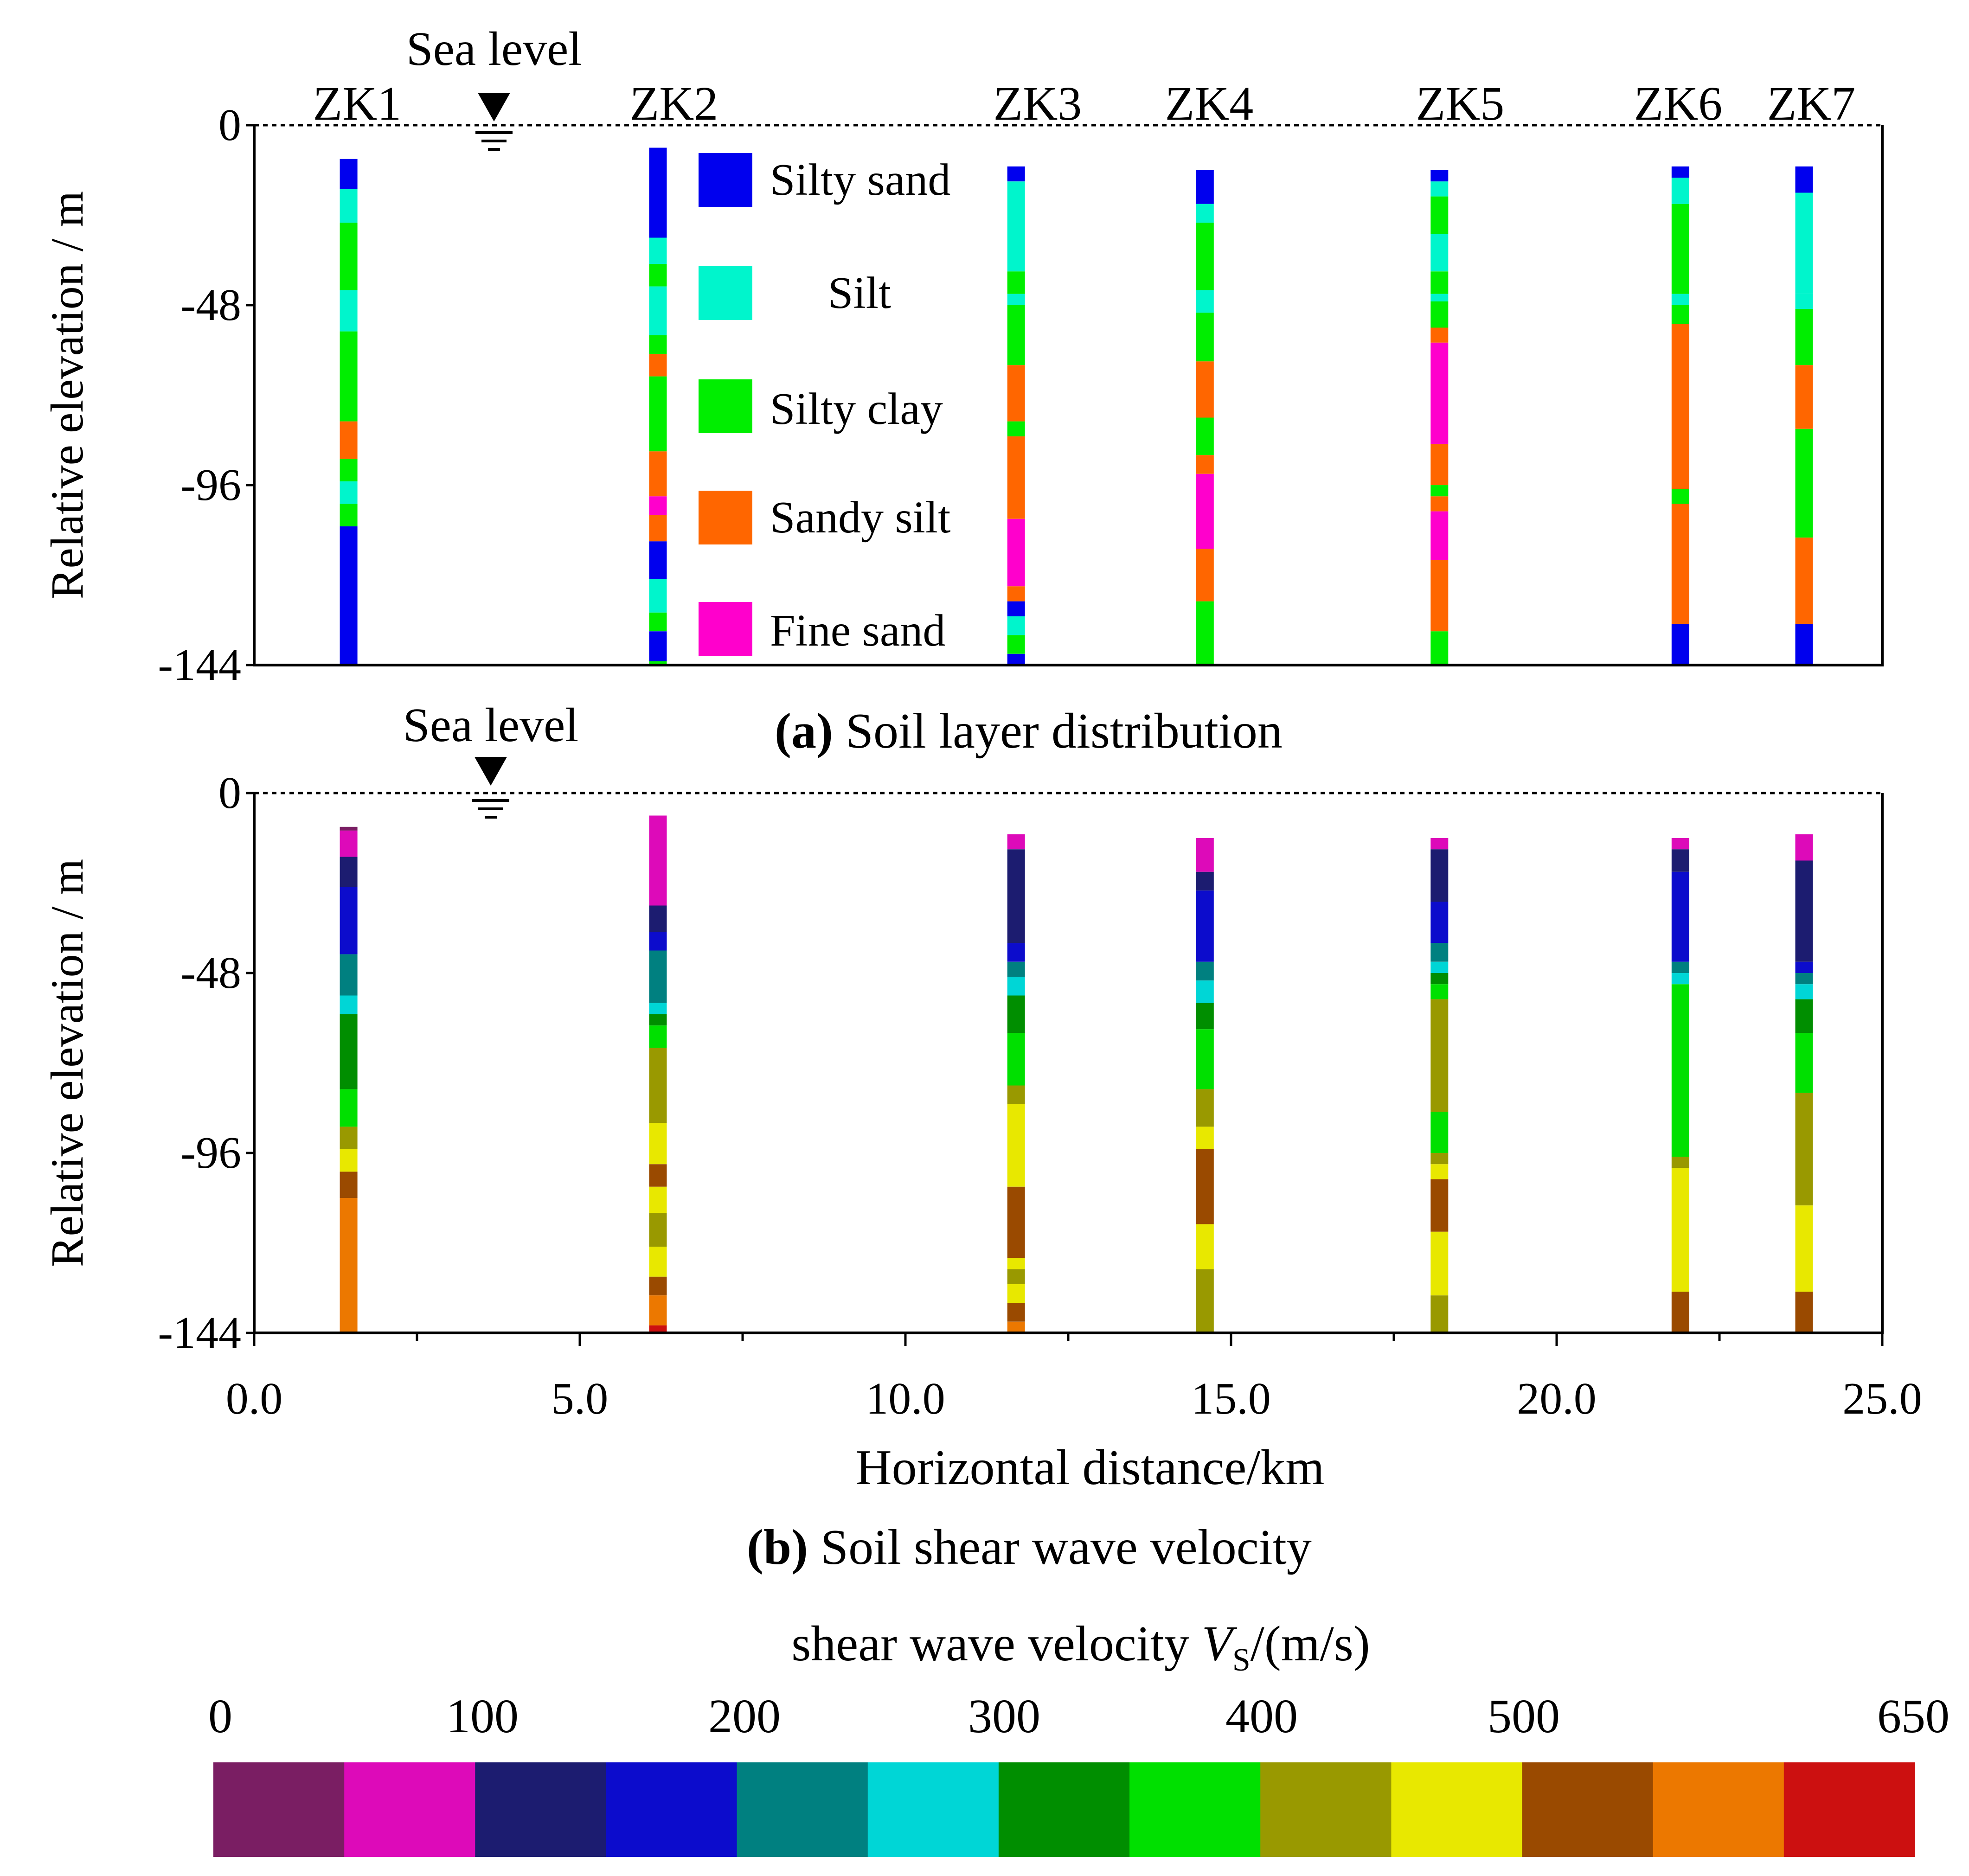 The height and width of the screenshot is (1876, 1969). What do you see at coordinates (1080, 1647) in the screenshot?
I see `colorbar-title: shear wave velocity VS/(m/s)` at bounding box center [1080, 1647].